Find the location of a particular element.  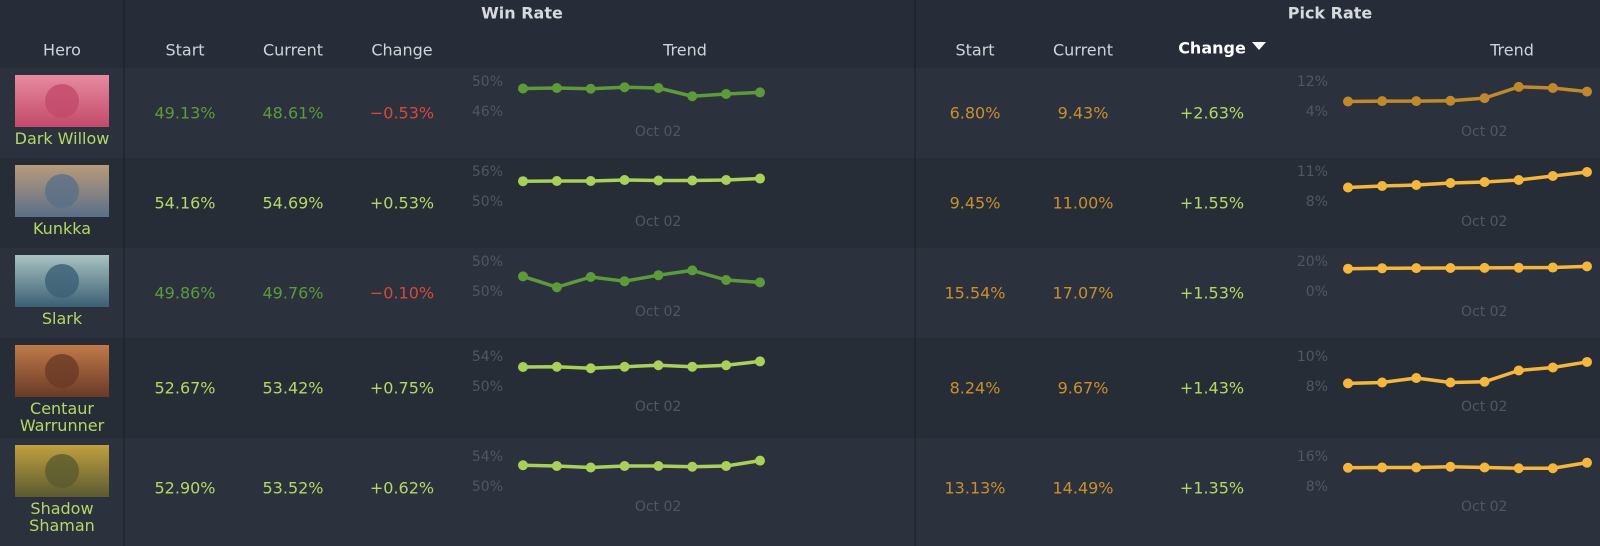

pick-current: 14.49% is located at coordinates (1083, 488).